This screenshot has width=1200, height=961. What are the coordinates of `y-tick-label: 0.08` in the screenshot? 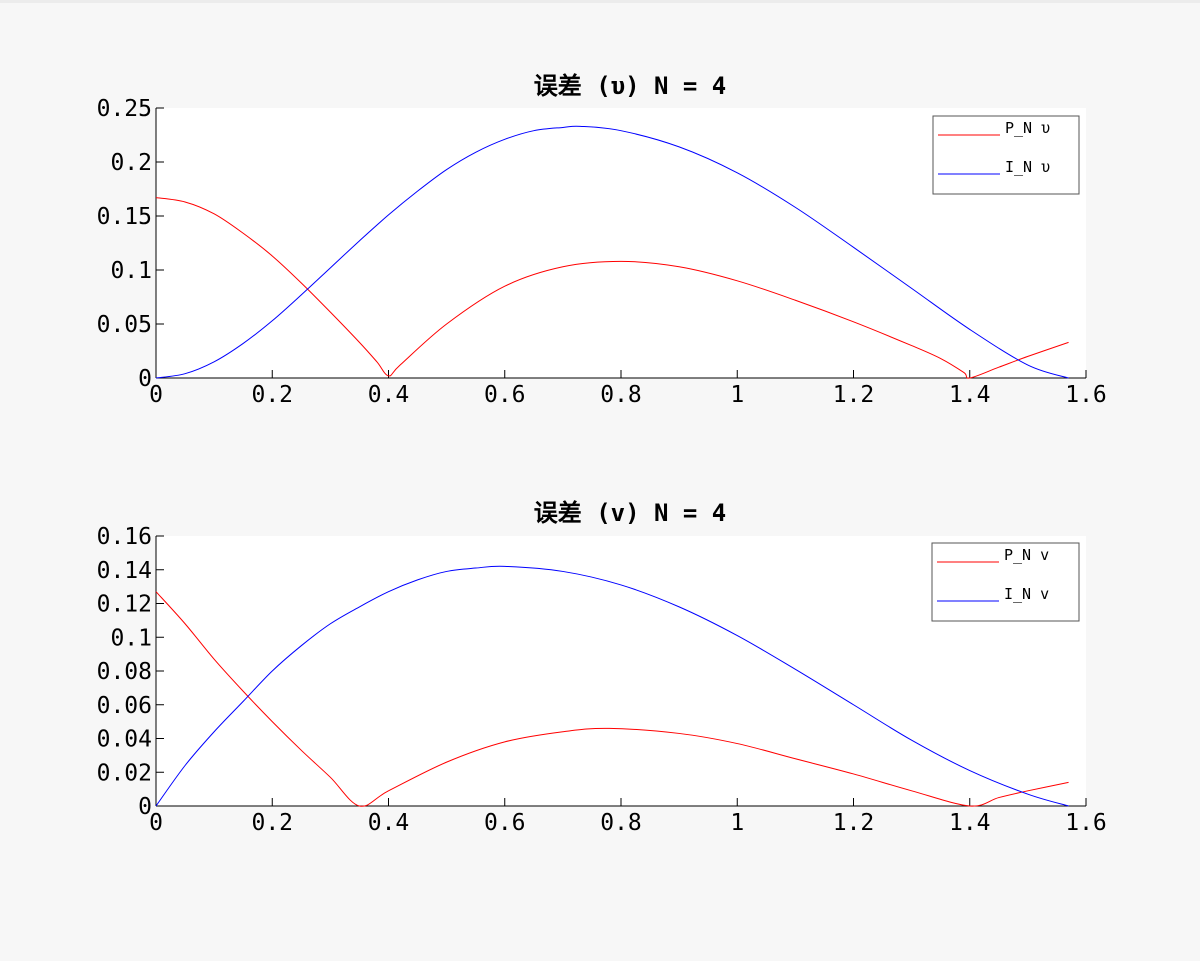 It's located at (124, 672).